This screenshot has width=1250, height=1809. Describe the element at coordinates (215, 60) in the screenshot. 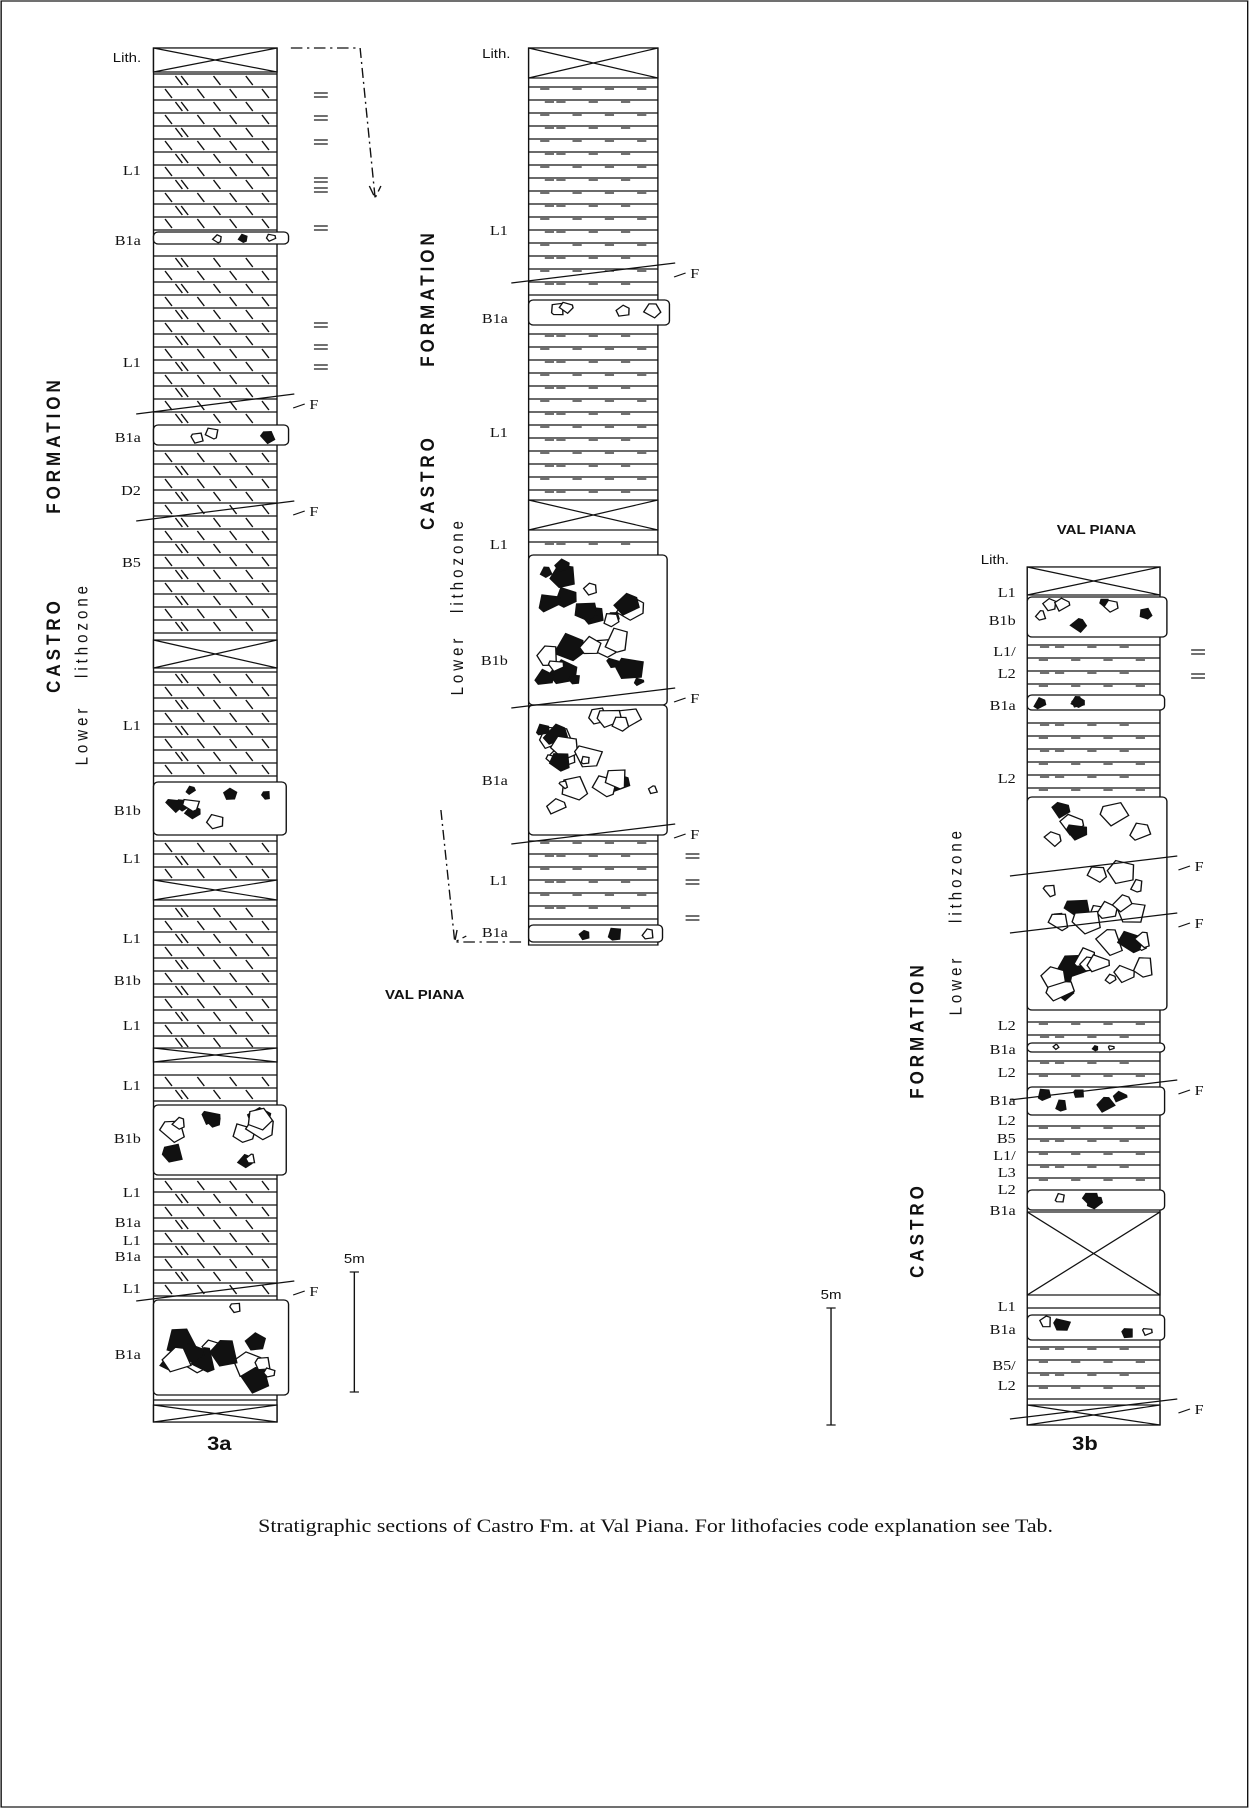

I see `covered-cross` at that location.